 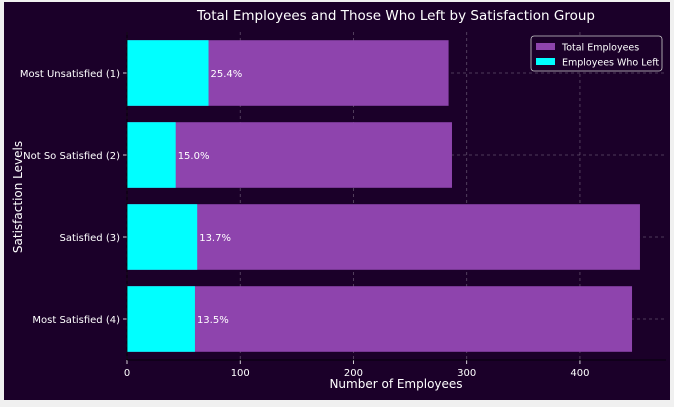 I want to click on legend-box, so click(x=596, y=53).